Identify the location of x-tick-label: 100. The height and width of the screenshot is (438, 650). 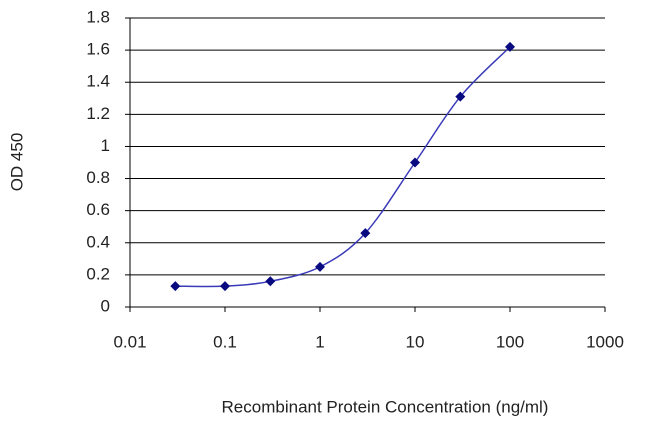
(510, 341).